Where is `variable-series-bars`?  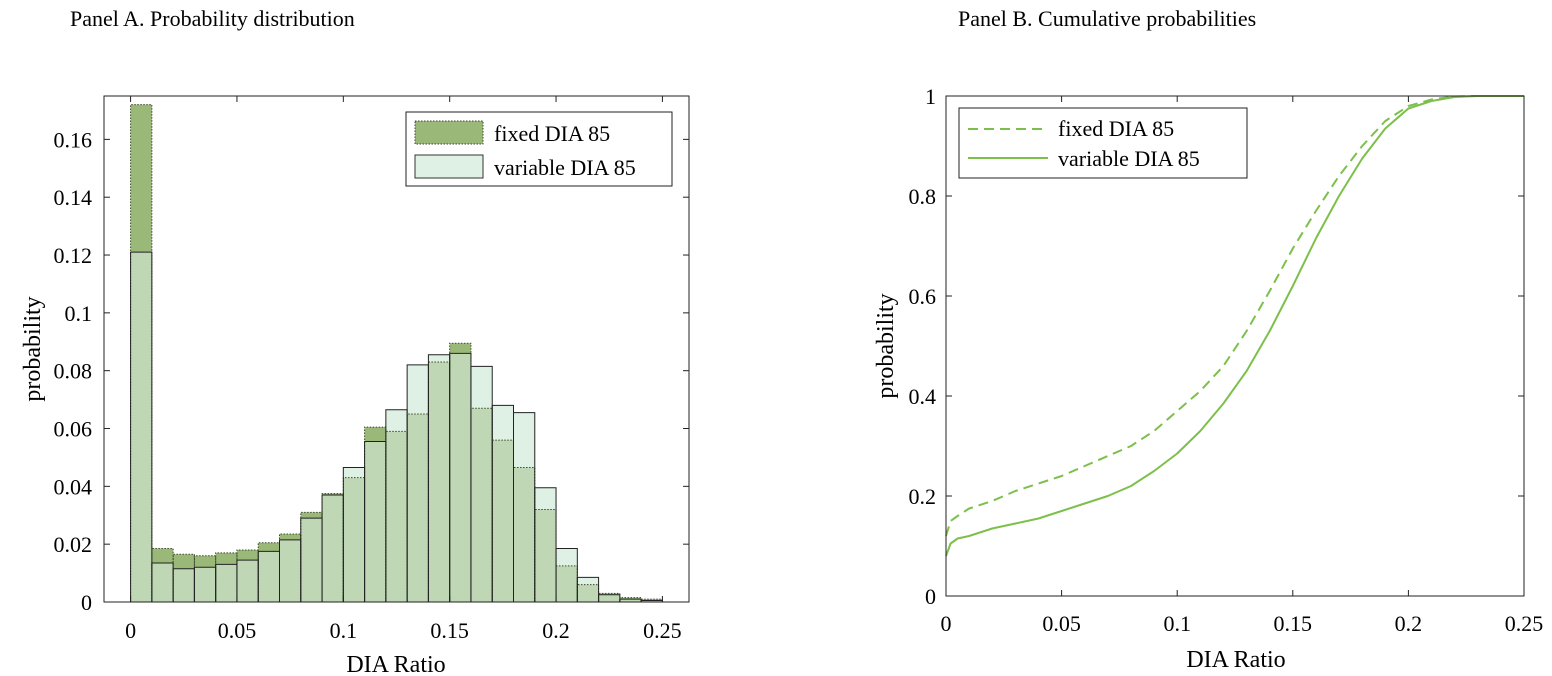 variable-series-bars is located at coordinates (471, 469).